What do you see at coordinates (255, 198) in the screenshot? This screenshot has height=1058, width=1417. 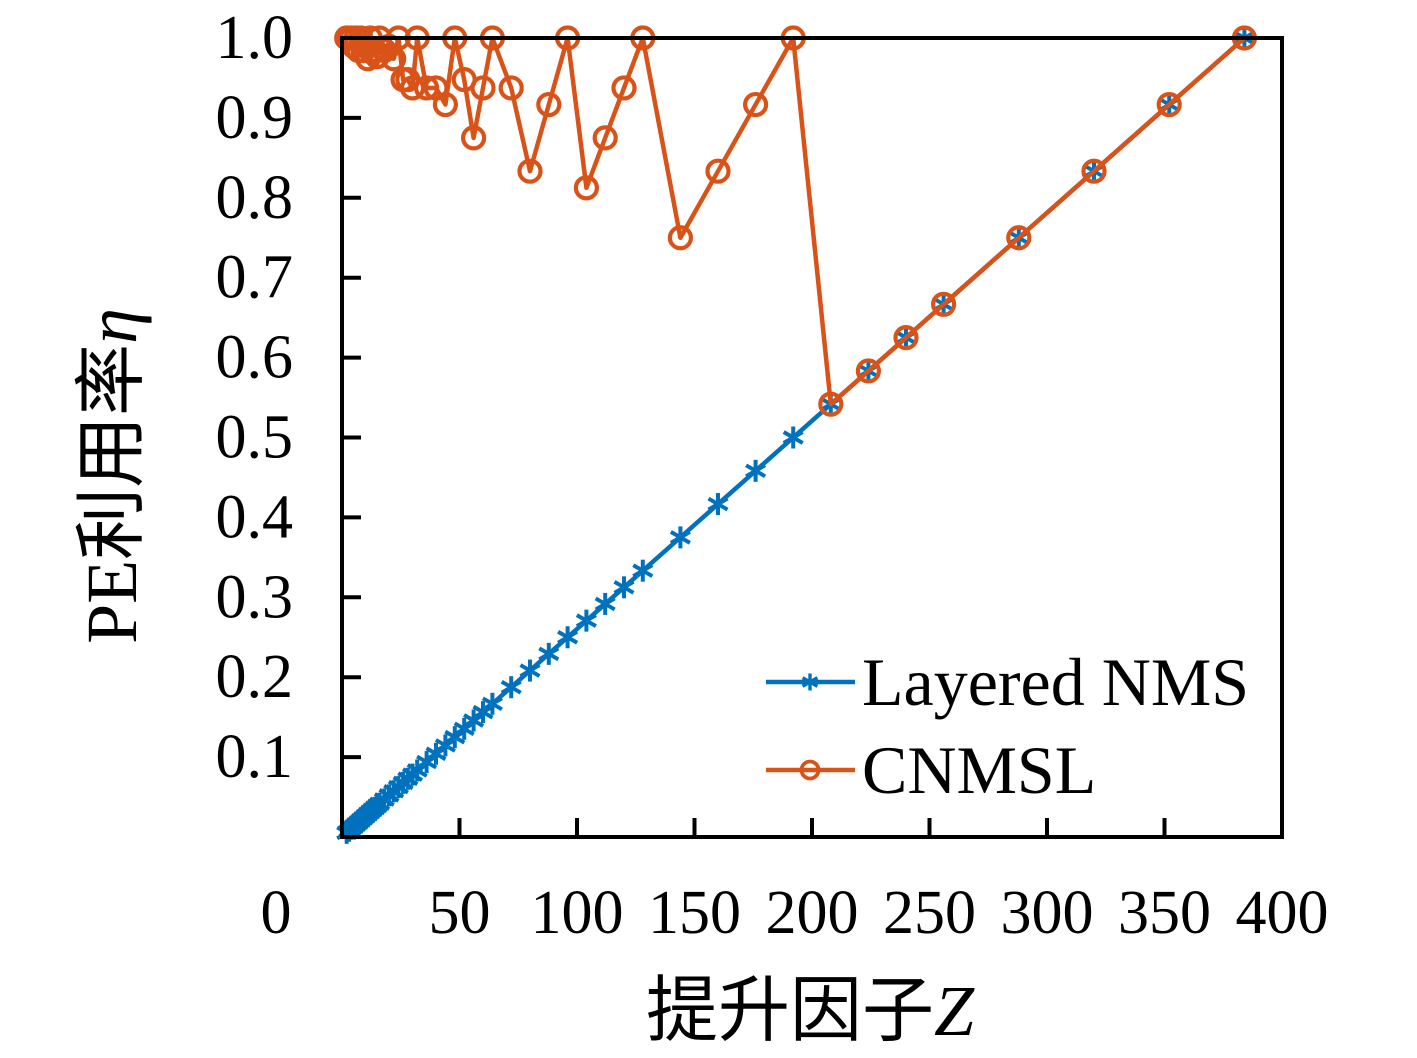 I see `y-tick-label: 0.8` at bounding box center [255, 198].